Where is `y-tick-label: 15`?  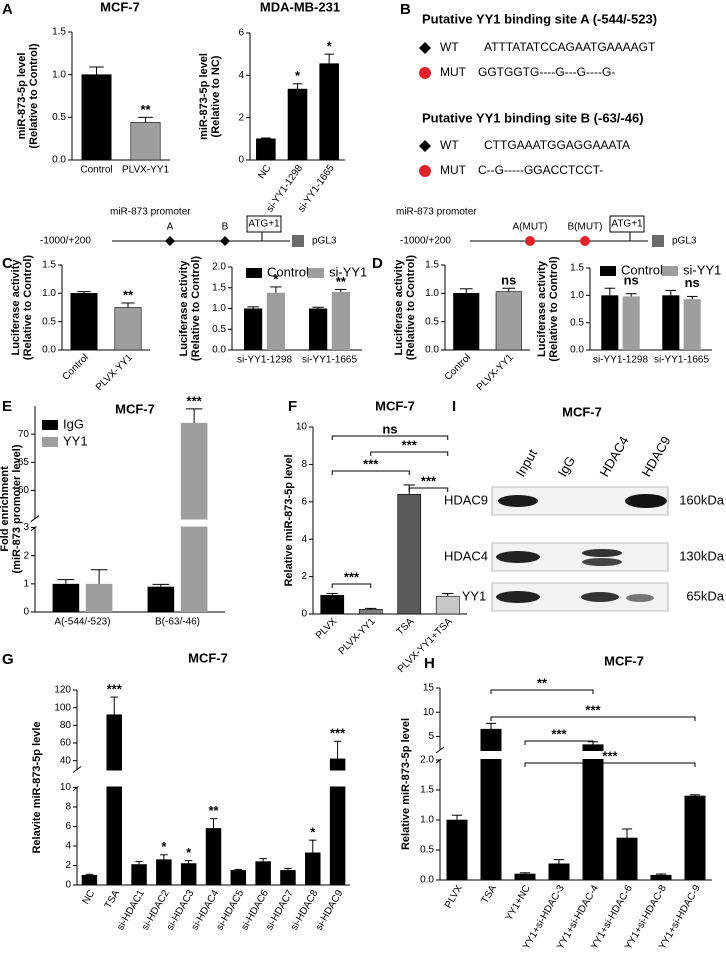
y-tick-label: 15 is located at coordinates (429, 688).